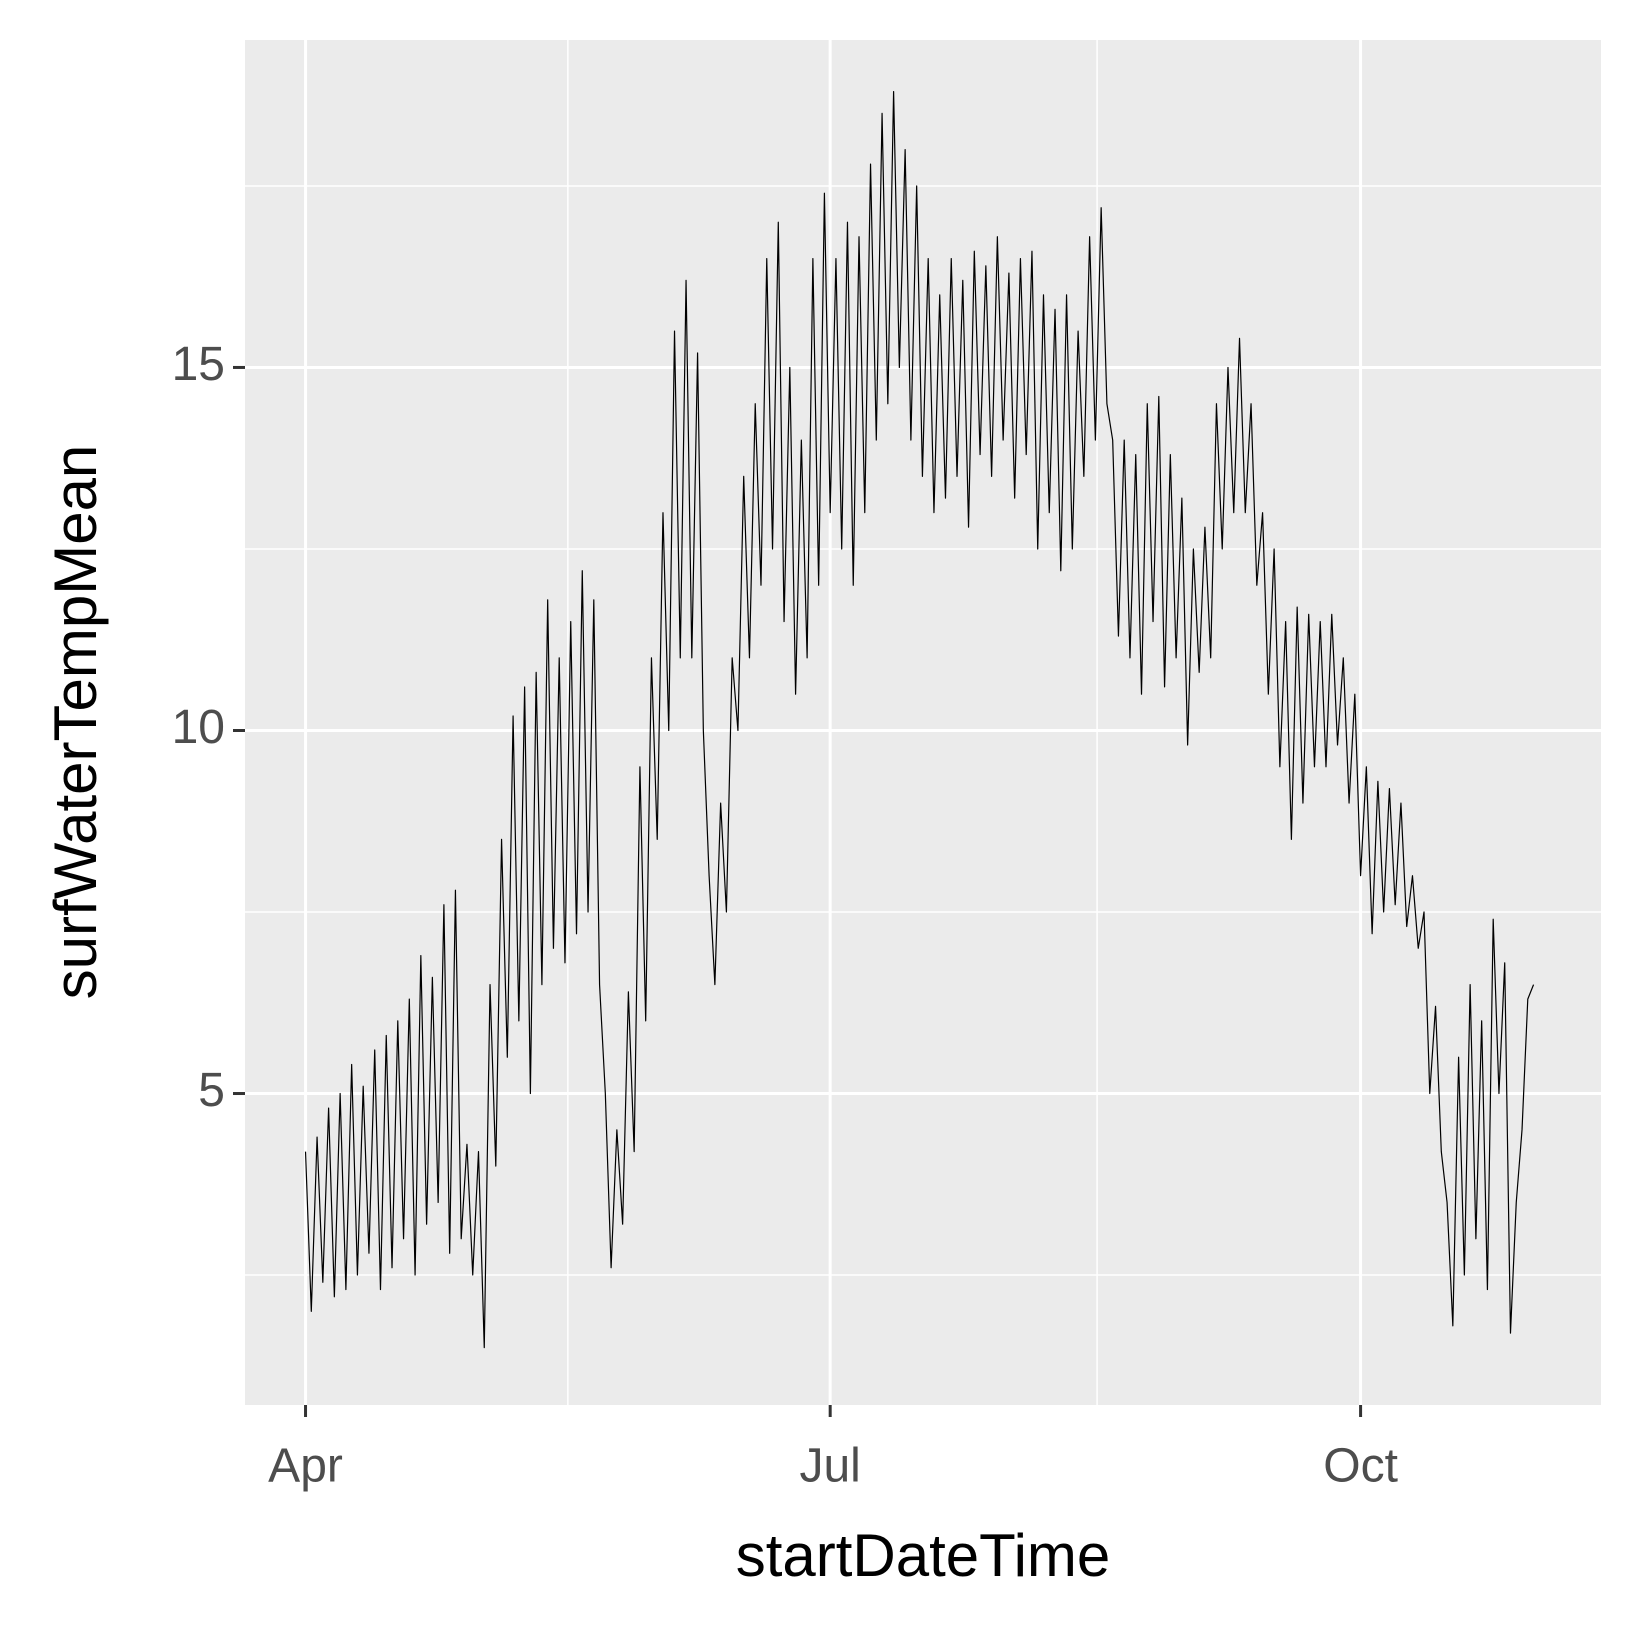 The image size is (1632, 1632). I want to click on y-axis-title: surfWaterTempMean, so click(75, 722).